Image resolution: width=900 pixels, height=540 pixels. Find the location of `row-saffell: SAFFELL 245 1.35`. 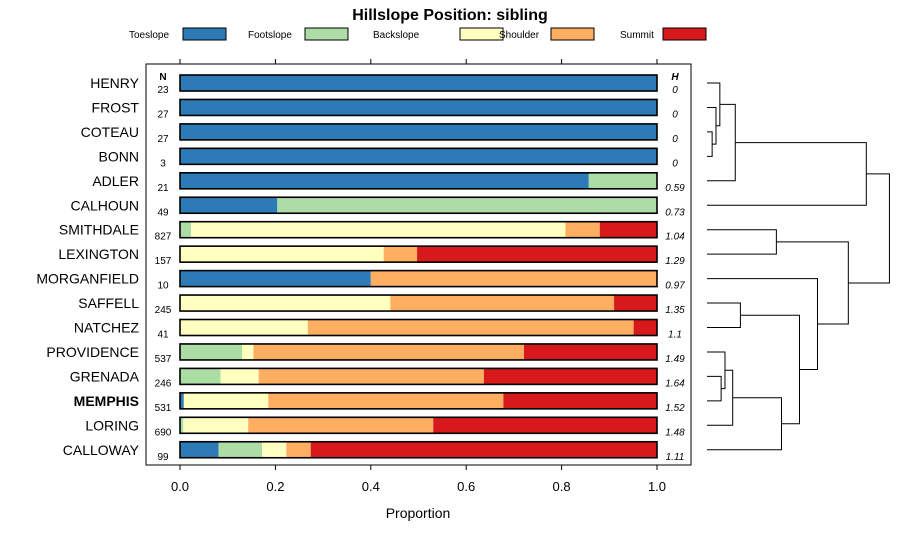

row-saffell: SAFFELL 245 1.35 is located at coordinates (381, 305).